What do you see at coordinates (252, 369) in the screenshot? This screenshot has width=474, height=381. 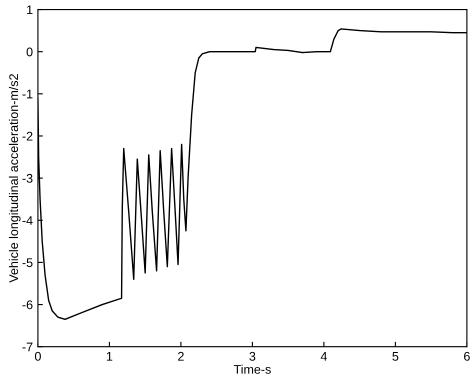 I see `x-axis-title: Time-s` at bounding box center [252, 369].